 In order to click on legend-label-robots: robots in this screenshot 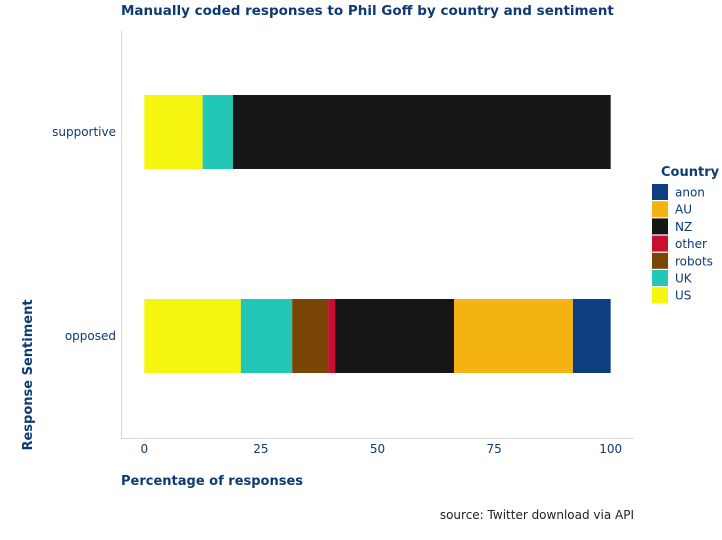, I will do `click(694, 261)`.